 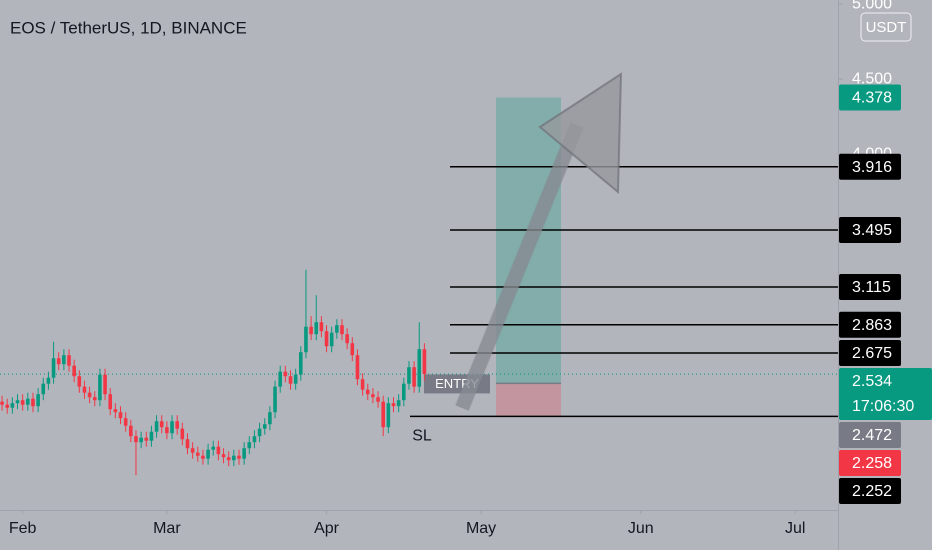 I want to click on arrow-drawing, so click(x=538, y=242).